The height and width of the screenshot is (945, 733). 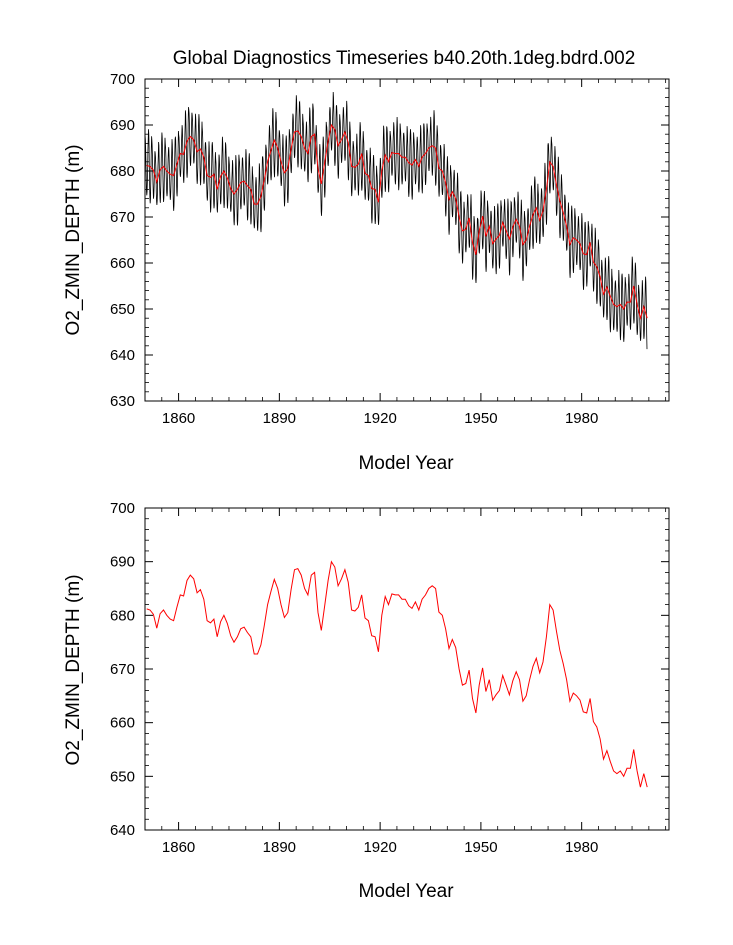 I want to click on y-tick-labels: 640 650 660 670 680 690 700, so click(x=122, y=669).